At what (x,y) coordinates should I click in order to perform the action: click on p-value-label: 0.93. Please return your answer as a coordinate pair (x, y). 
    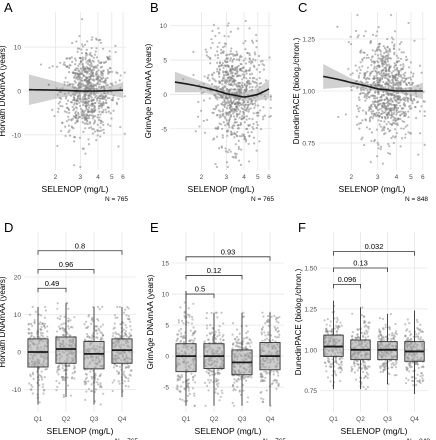
    Looking at the image, I should click on (228, 251).